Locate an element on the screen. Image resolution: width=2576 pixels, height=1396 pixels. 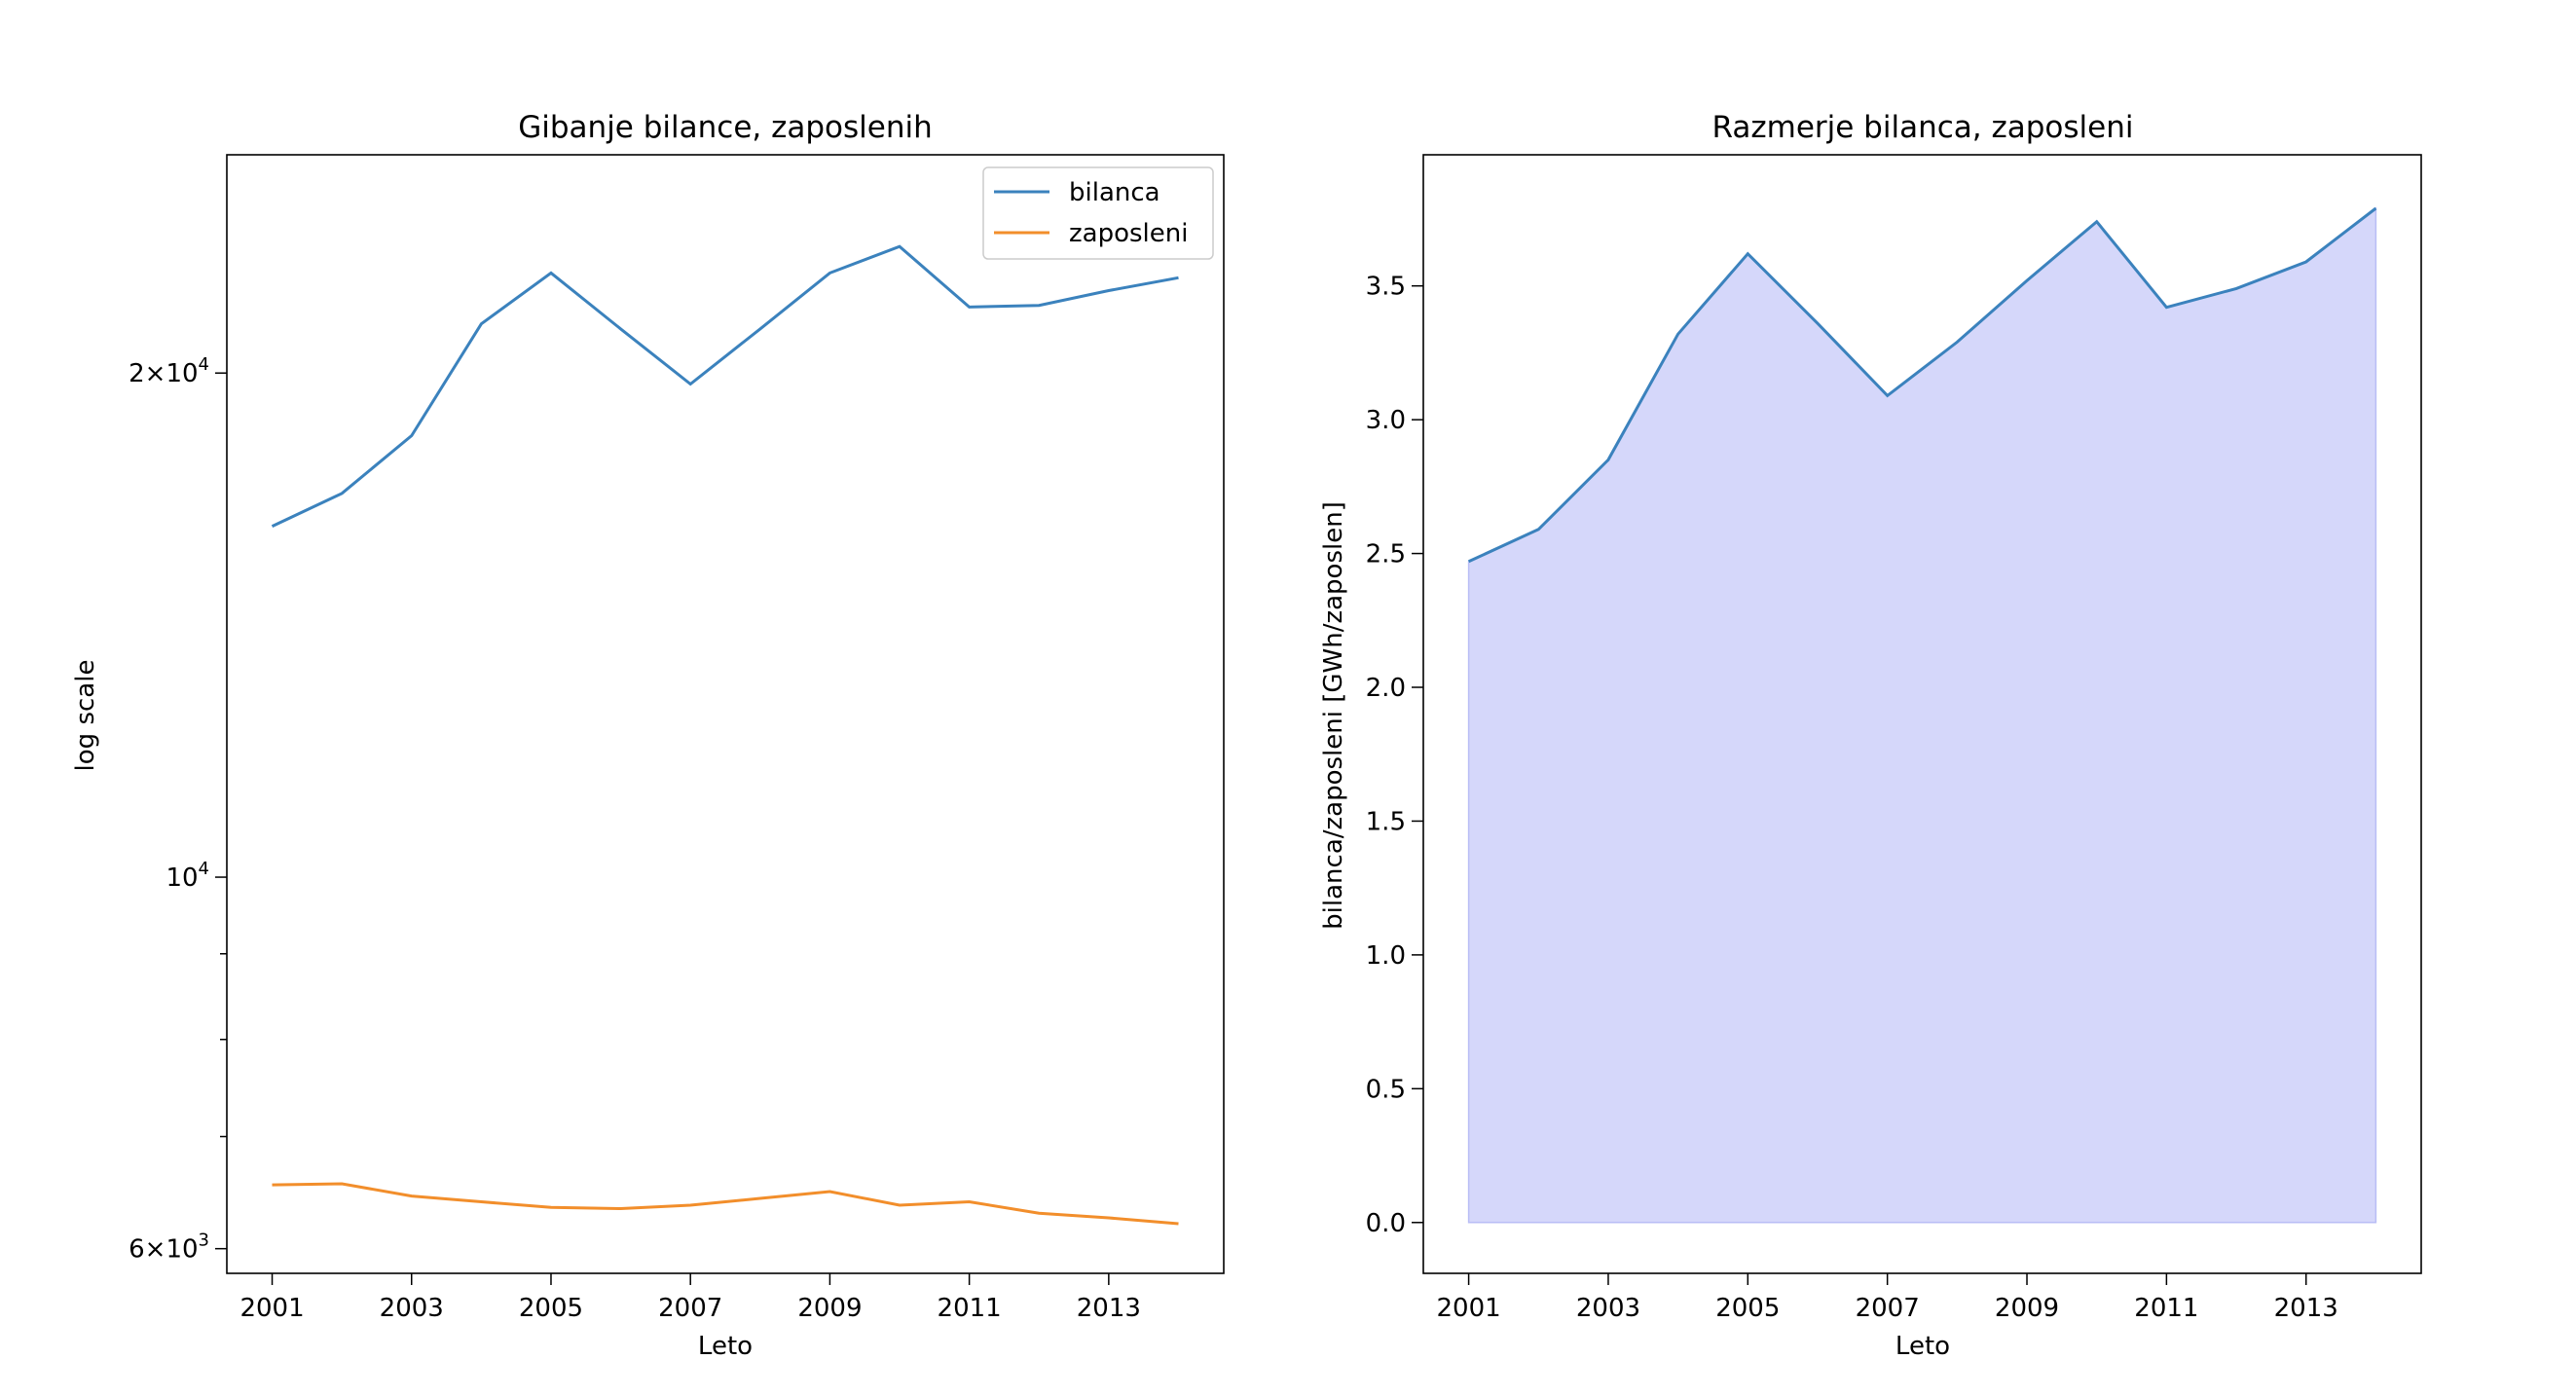
right-x-tick-label: 2009 is located at coordinates (2027, 1308).